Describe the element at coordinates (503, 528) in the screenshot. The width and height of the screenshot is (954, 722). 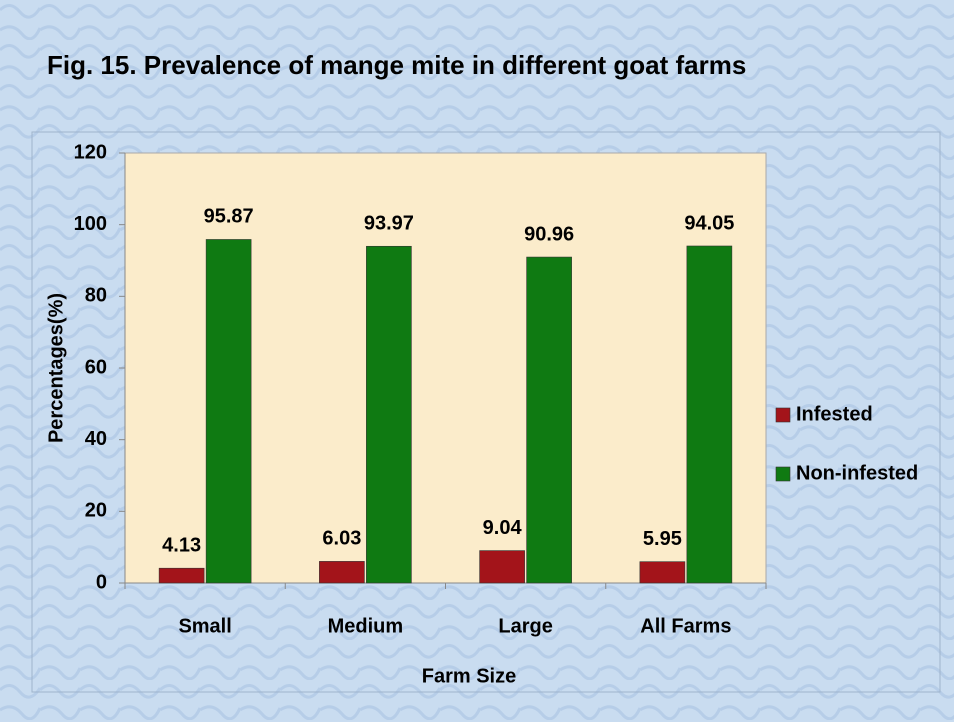
I see `data-label: 9.04` at that location.